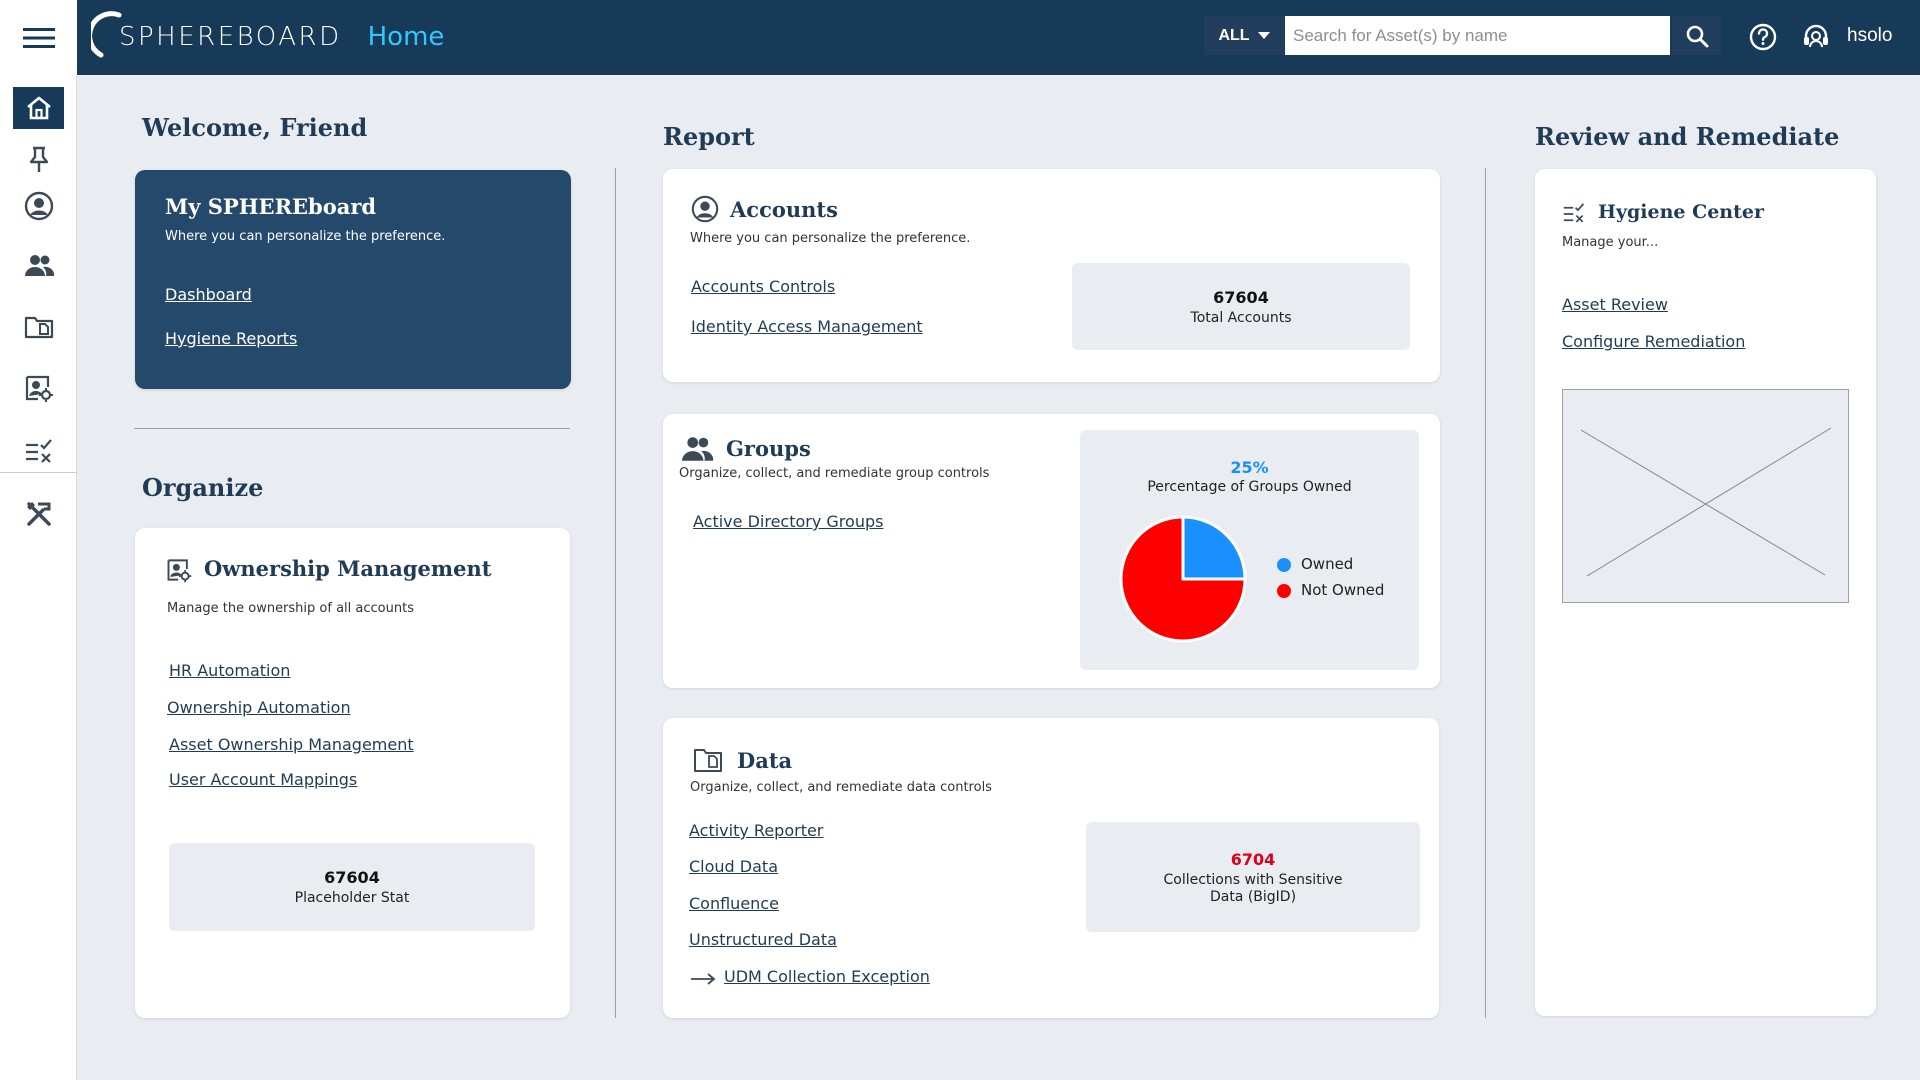  I want to click on card-title: Ownership Management, so click(348, 568).